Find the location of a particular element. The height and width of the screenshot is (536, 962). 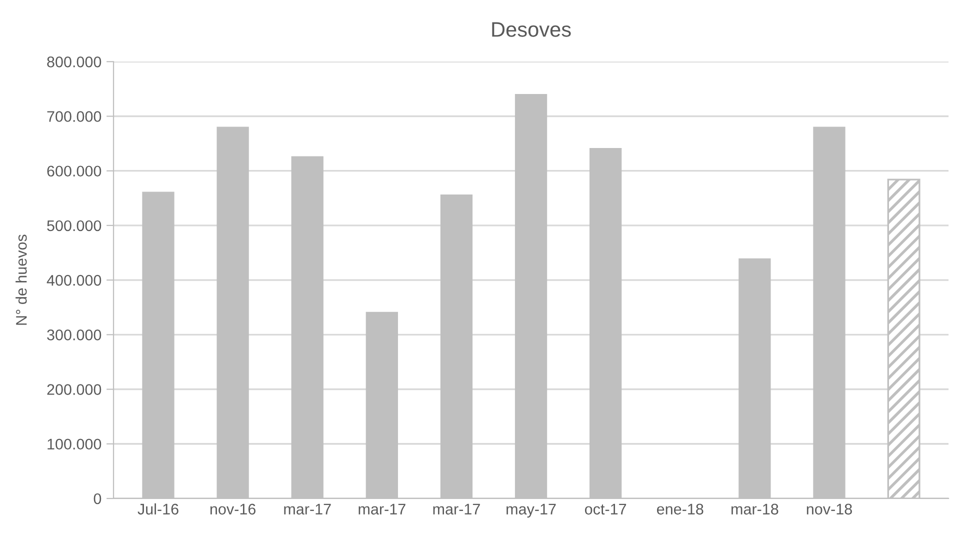

y-tick-label: 500.000 is located at coordinates (74, 226).